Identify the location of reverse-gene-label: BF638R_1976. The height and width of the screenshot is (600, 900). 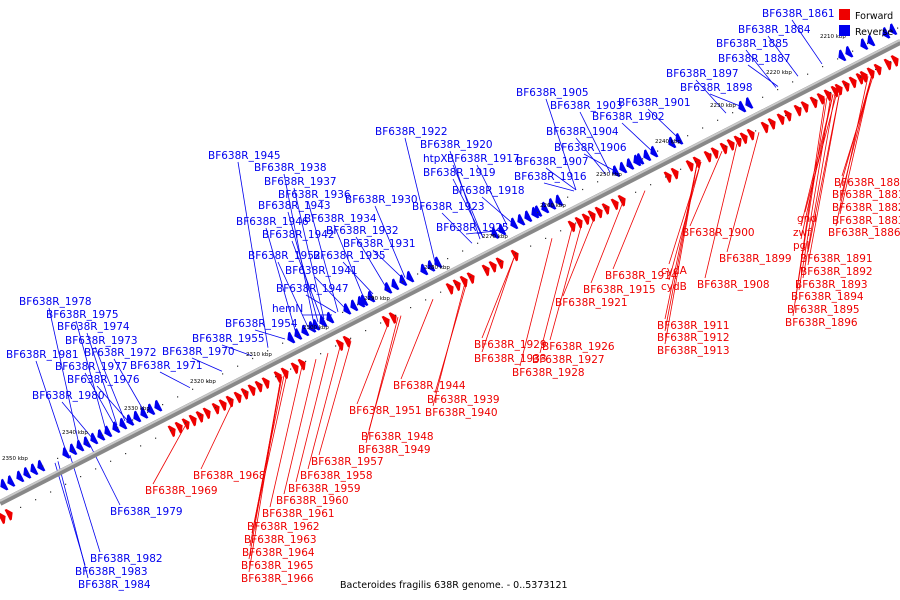
(103, 380).